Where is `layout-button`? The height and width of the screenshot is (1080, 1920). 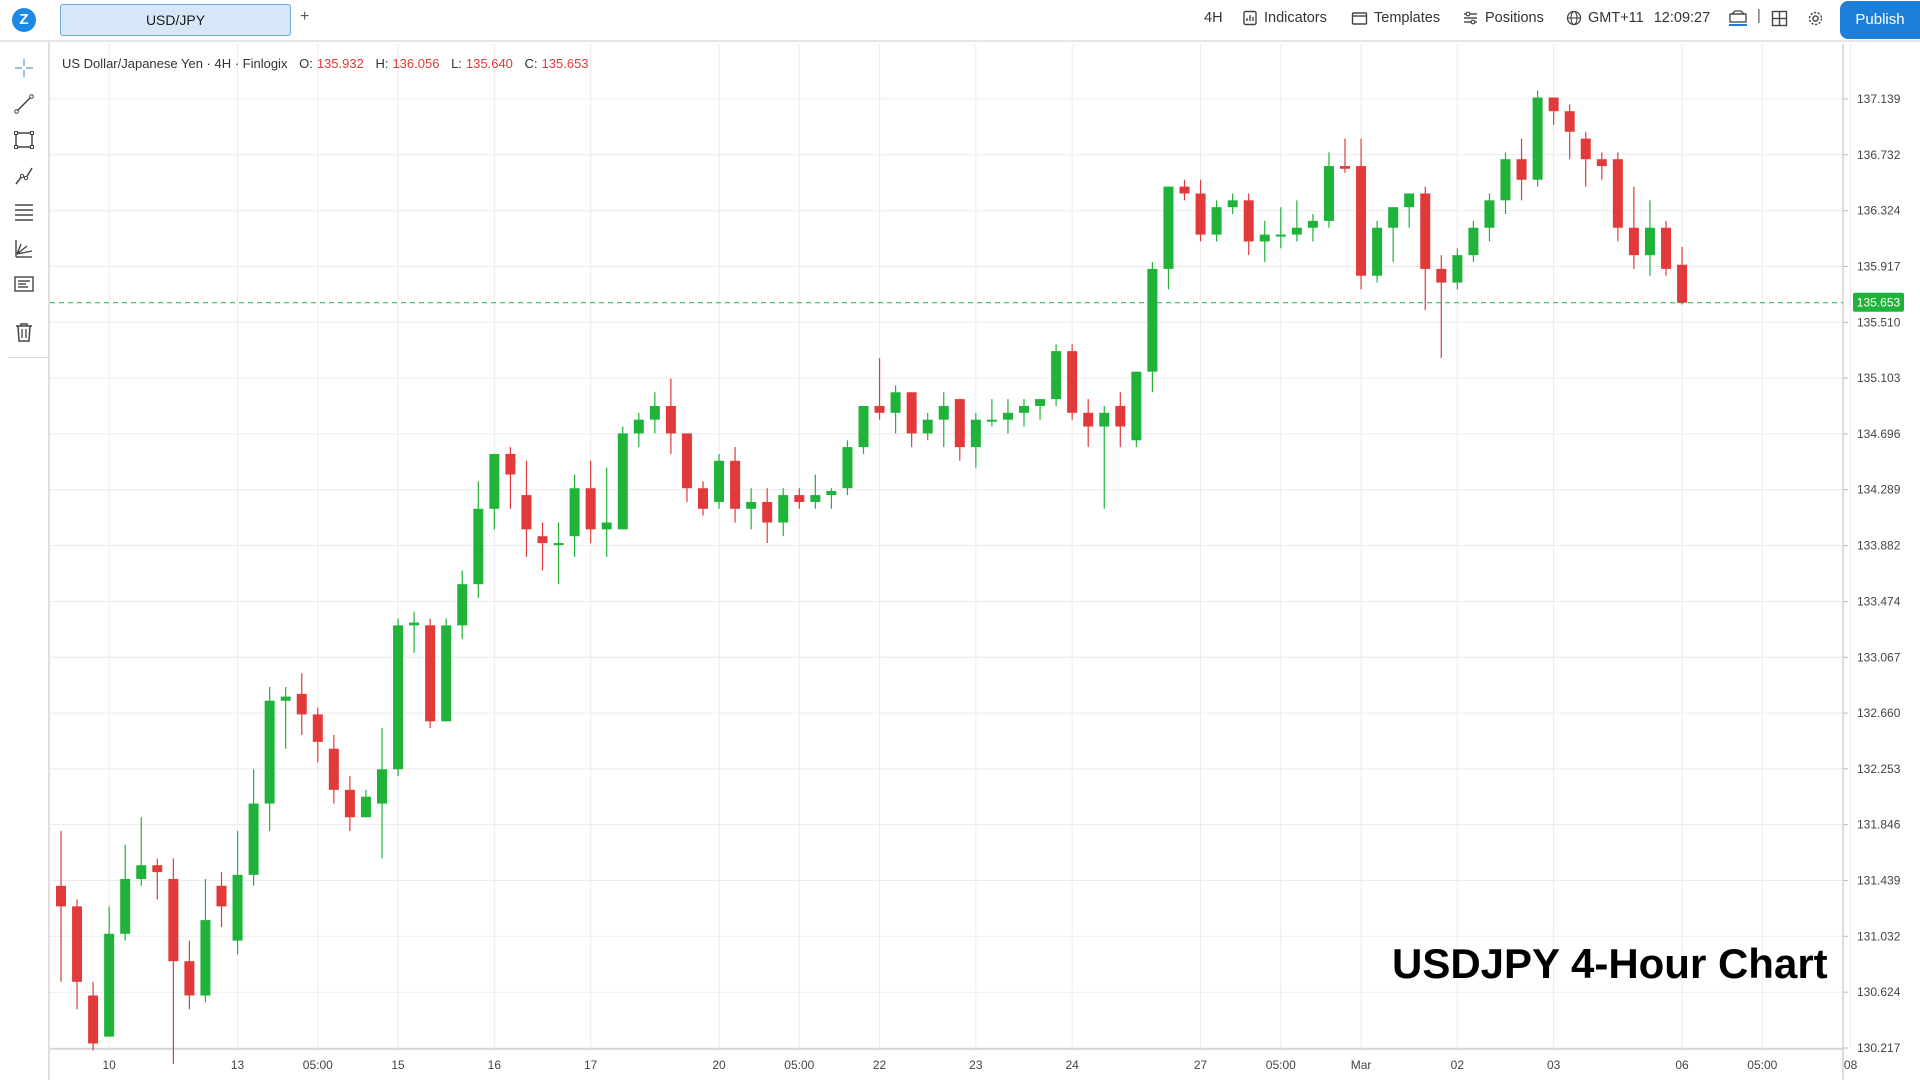
layout-button is located at coordinates (1779, 18).